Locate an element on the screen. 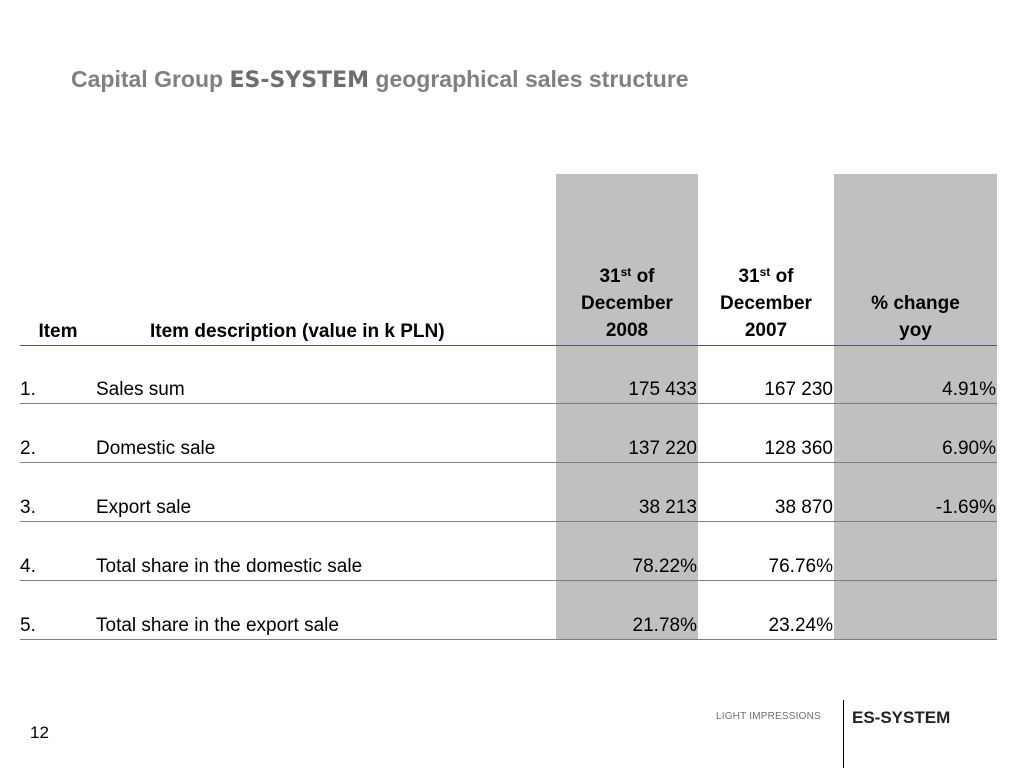 Image resolution: width=1024 pixels, height=768 pixels. footer-logo: ES-SYSTEM is located at coordinates (901, 717).